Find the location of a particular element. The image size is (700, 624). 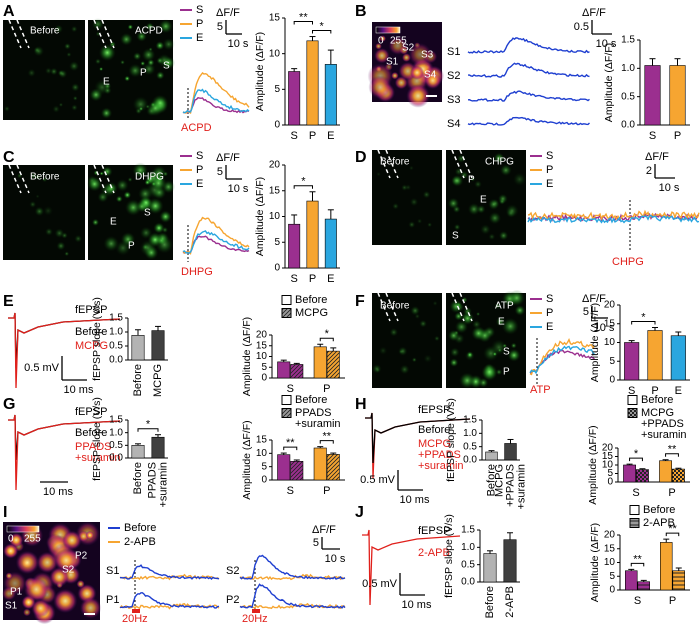

legend-label: P is located at coordinates (199, 170).